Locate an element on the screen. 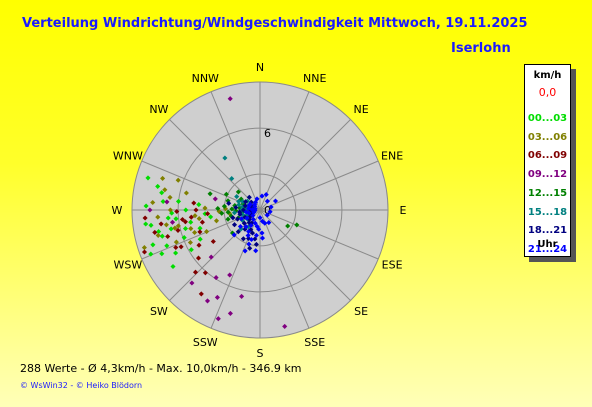 The height and width of the screenshot is (407, 592). spoke-ne is located at coordinates (305, 165).